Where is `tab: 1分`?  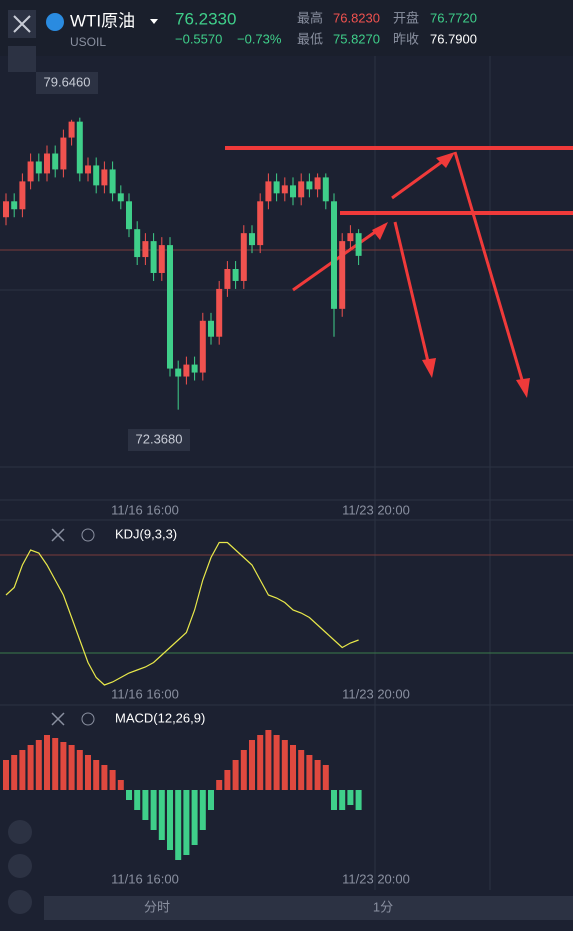 tab: 1分 is located at coordinates (383, 906).